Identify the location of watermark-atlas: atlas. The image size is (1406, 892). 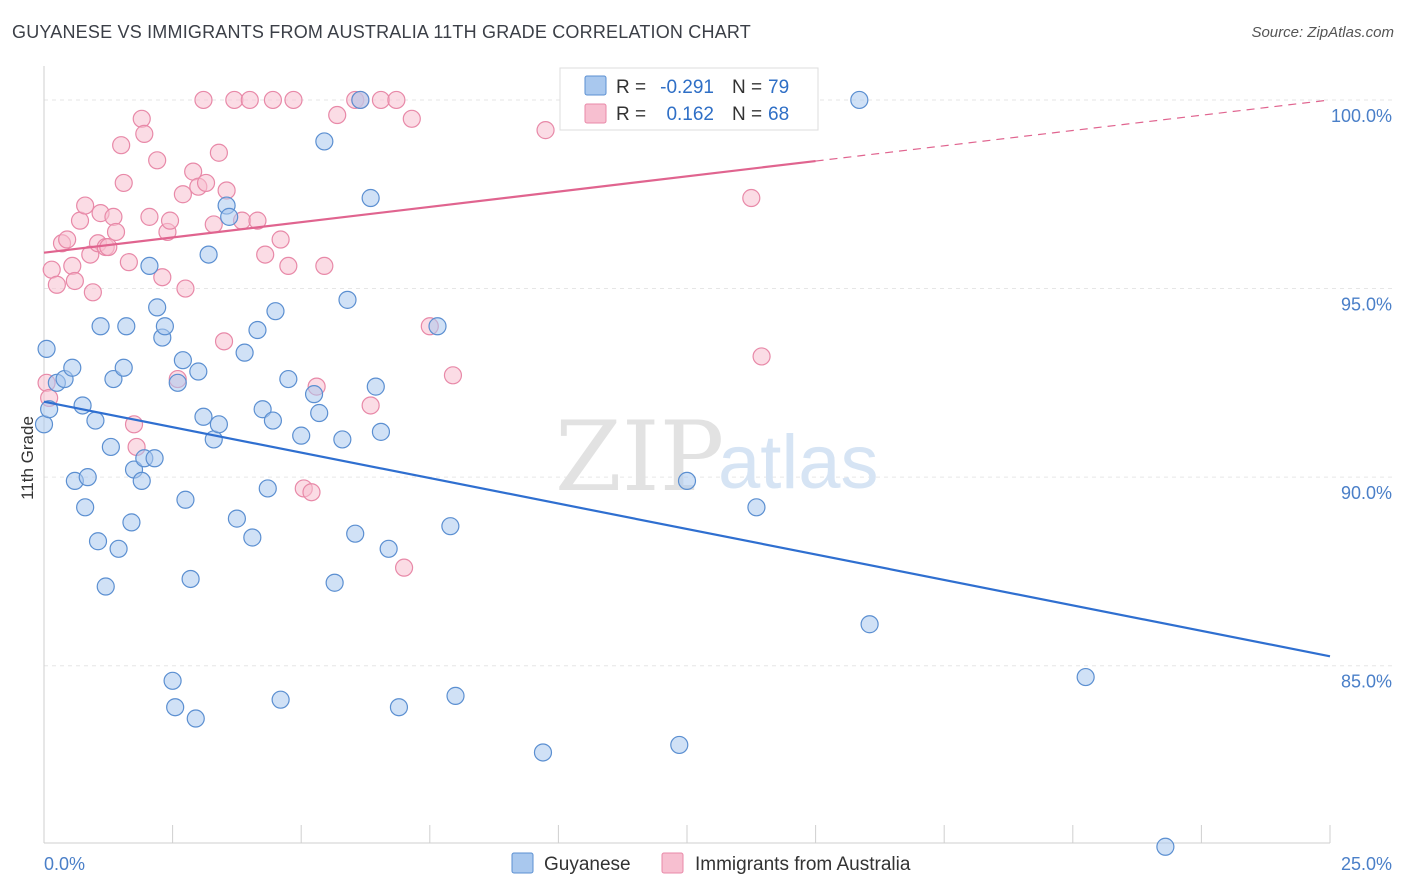
(798, 462).